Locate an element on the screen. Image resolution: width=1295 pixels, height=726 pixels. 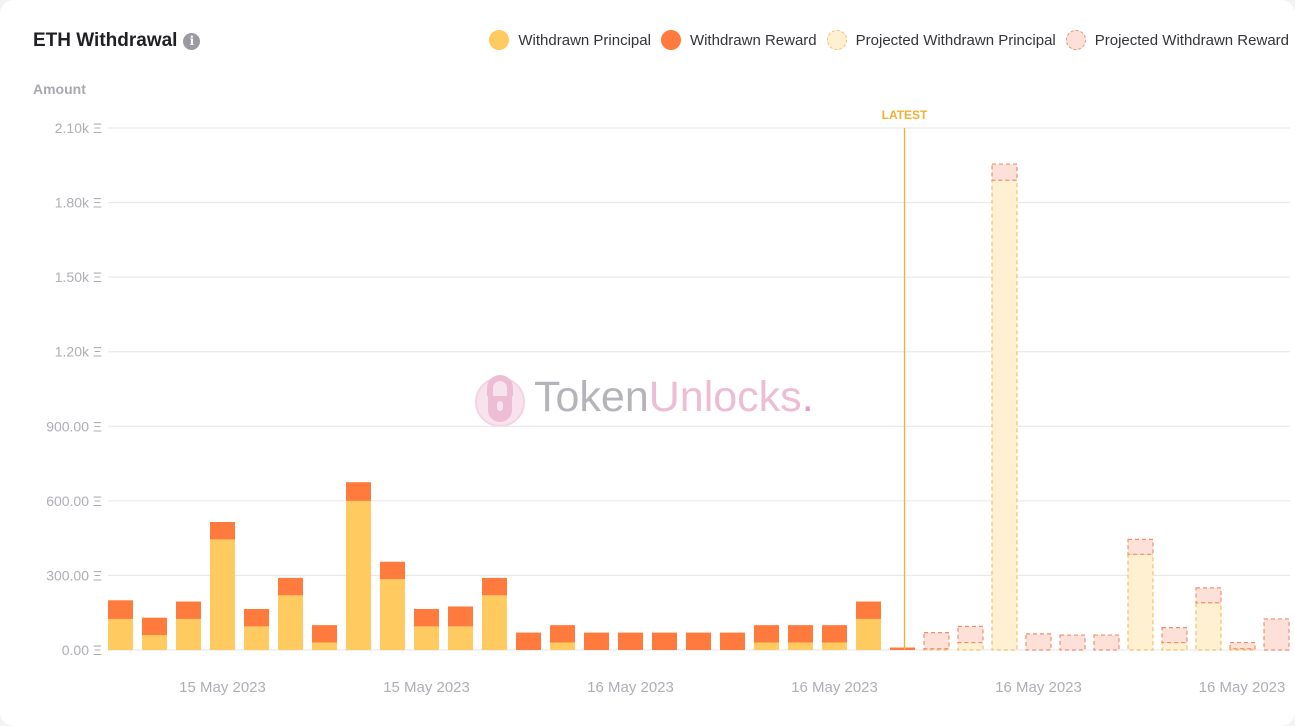
legend-swatch-withdrawn-reward is located at coordinates (670, 40).